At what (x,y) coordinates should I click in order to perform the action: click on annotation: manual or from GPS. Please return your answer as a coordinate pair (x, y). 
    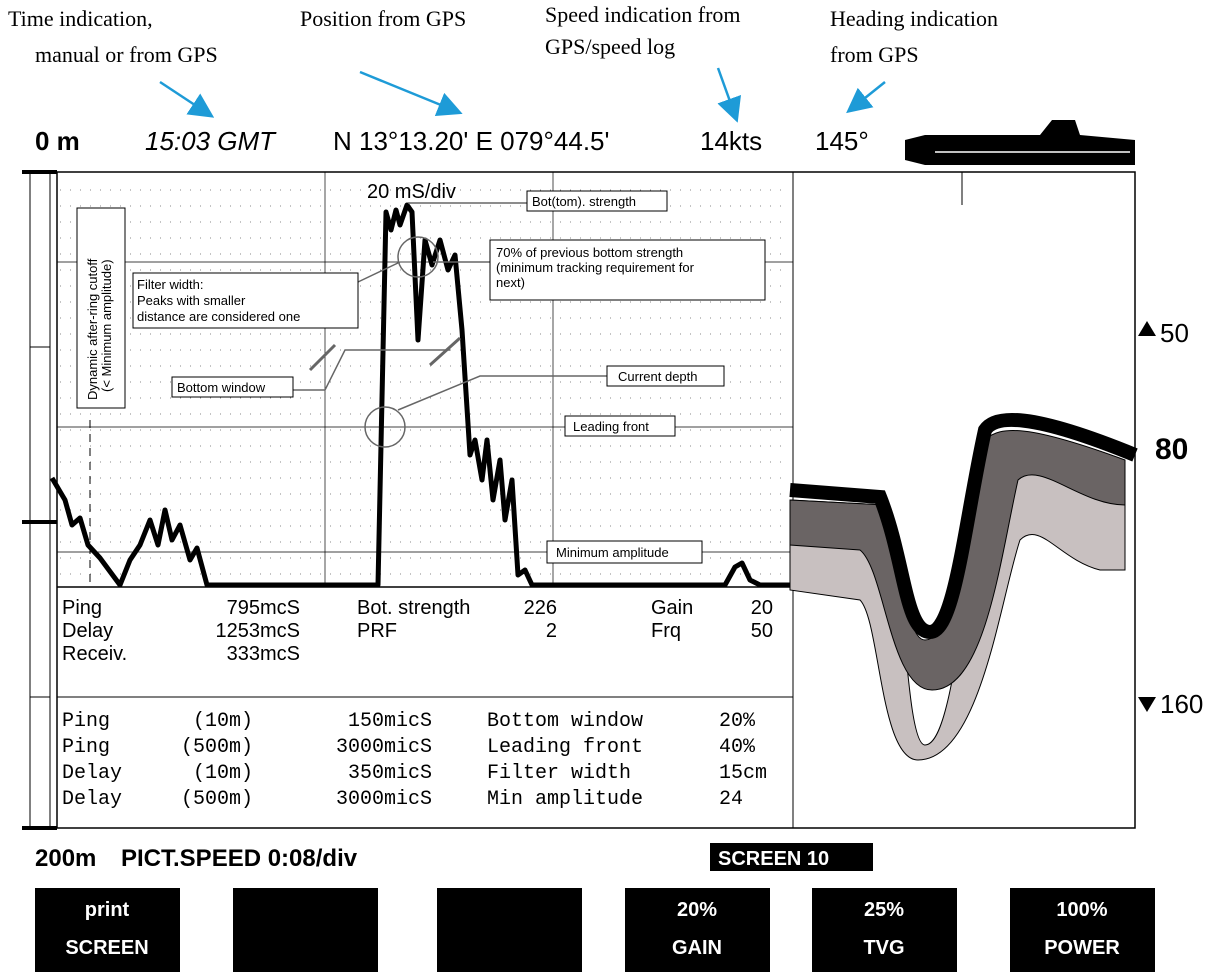
    Looking at the image, I should click on (126, 54).